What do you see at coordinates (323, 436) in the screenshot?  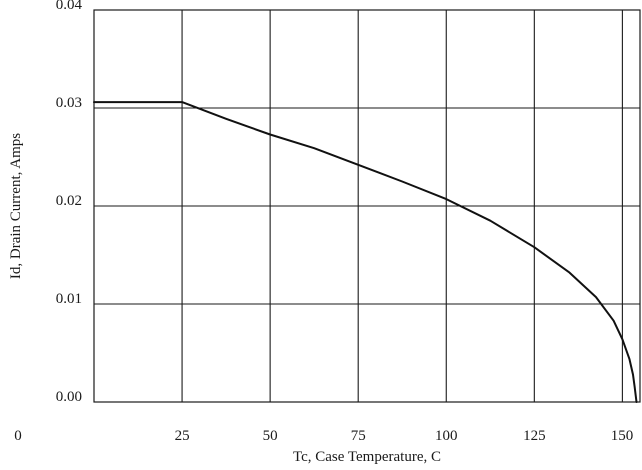 I see `x-axis-ticks: 0 25 50 75 100 125 150` at bounding box center [323, 436].